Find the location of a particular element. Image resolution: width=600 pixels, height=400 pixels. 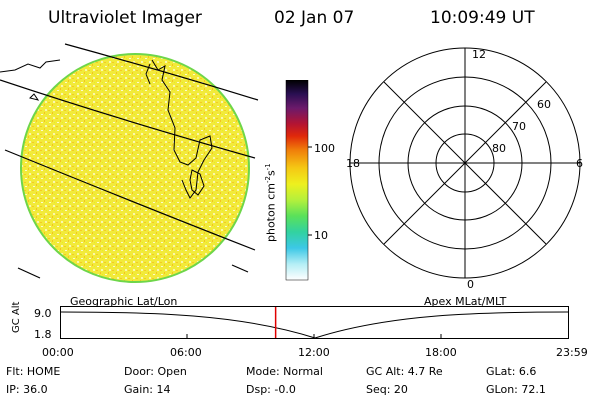

altitude-timeline is located at coordinates (314, 322).